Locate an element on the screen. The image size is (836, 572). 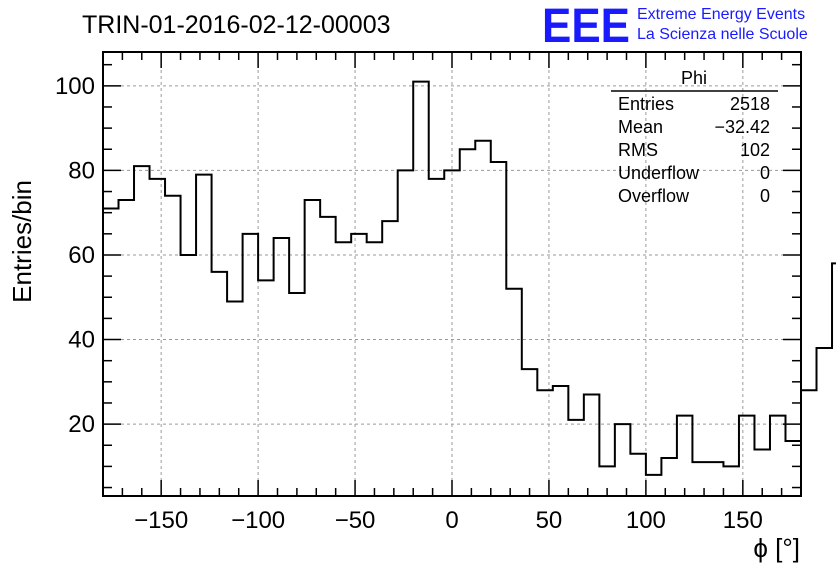
stats-title: Phi is located at coordinates (694, 78).